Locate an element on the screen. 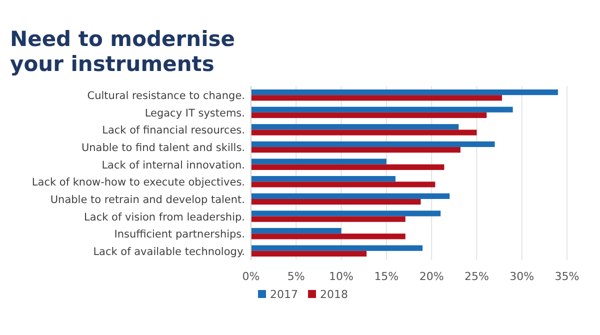  x-tick-label: 15% is located at coordinates (386, 276).